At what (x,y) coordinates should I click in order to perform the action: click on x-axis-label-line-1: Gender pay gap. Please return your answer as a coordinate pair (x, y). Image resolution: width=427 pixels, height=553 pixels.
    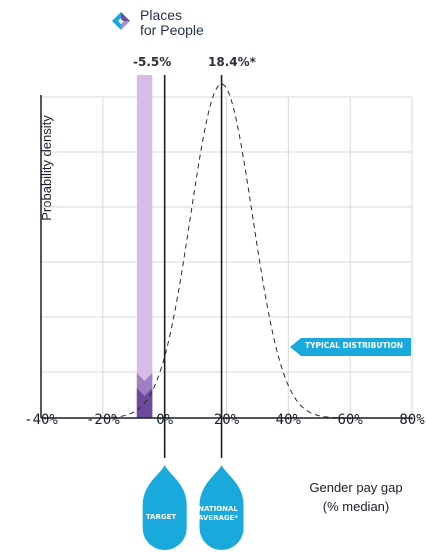
    Looking at the image, I should click on (356, 487).